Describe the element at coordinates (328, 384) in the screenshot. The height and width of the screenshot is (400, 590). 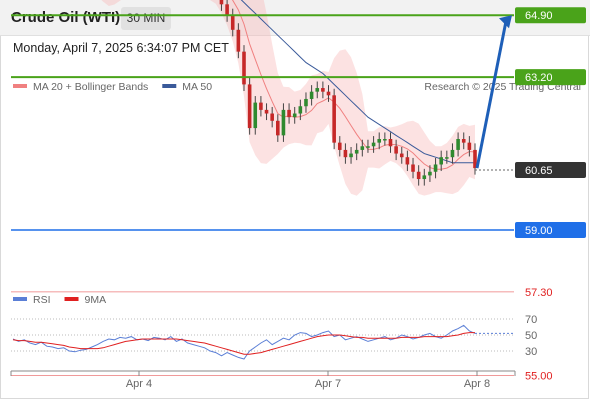
I see `x-tick-label-1: Apr 7` at that location.